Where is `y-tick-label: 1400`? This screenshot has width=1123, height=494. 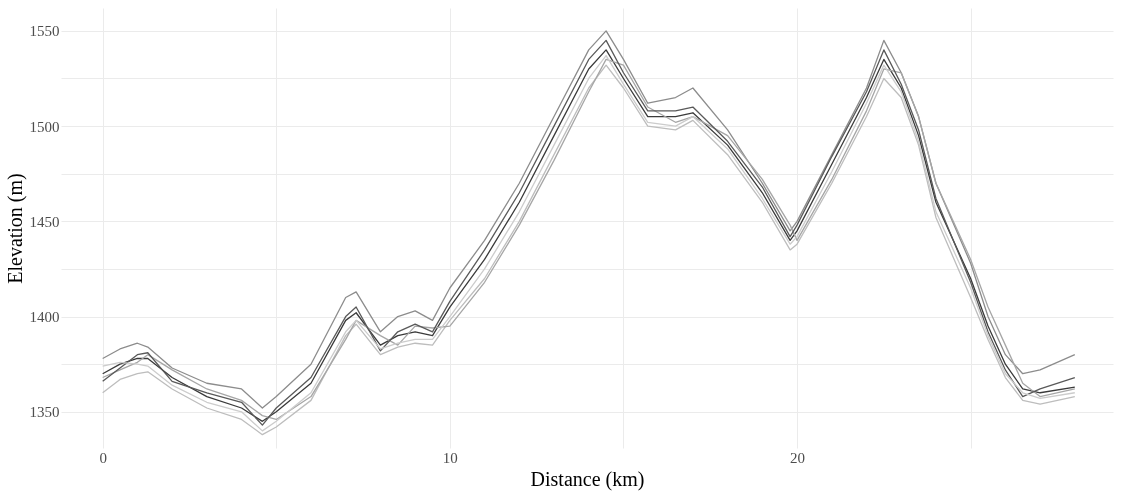
y-tick-label: 1400 is located at coordinates (44, 317).